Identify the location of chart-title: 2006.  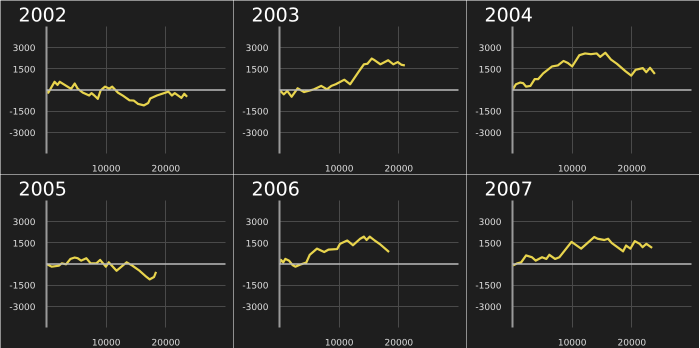
(276, 189).